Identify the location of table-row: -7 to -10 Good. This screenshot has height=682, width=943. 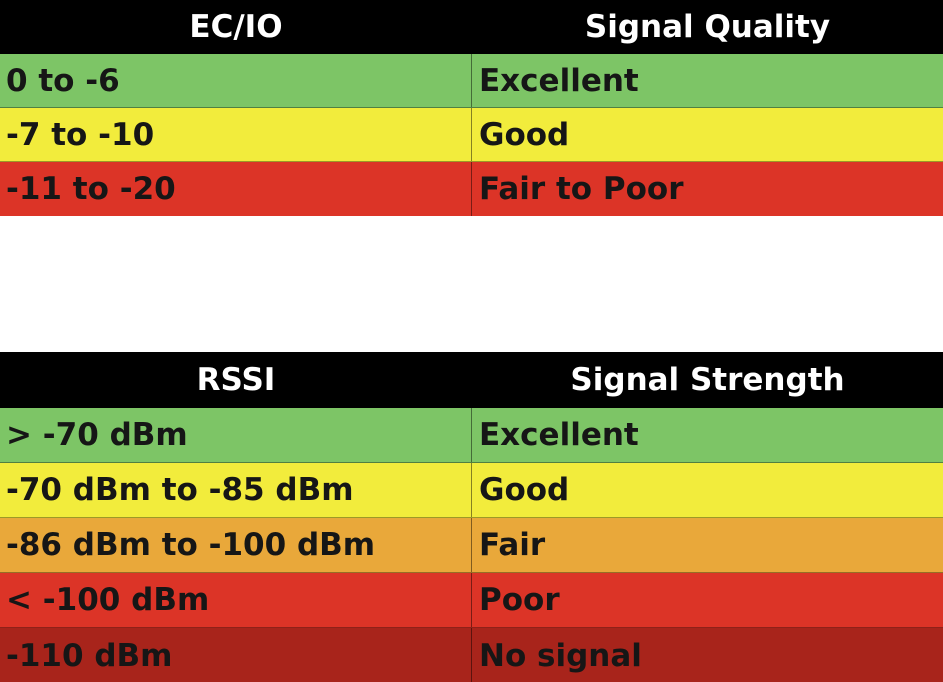
(471, 135).